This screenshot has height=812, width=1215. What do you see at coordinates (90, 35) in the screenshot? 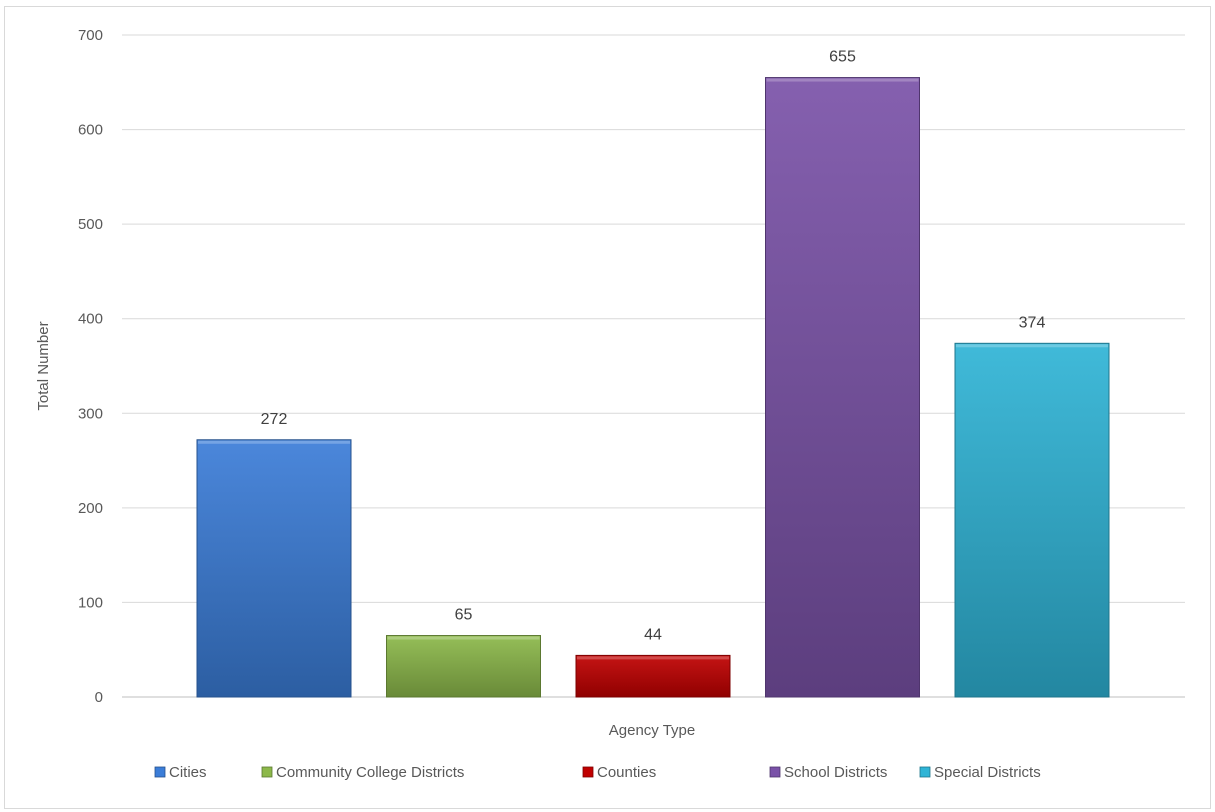
I see `y-tick-label: 700` at bounding box center [90, 35].